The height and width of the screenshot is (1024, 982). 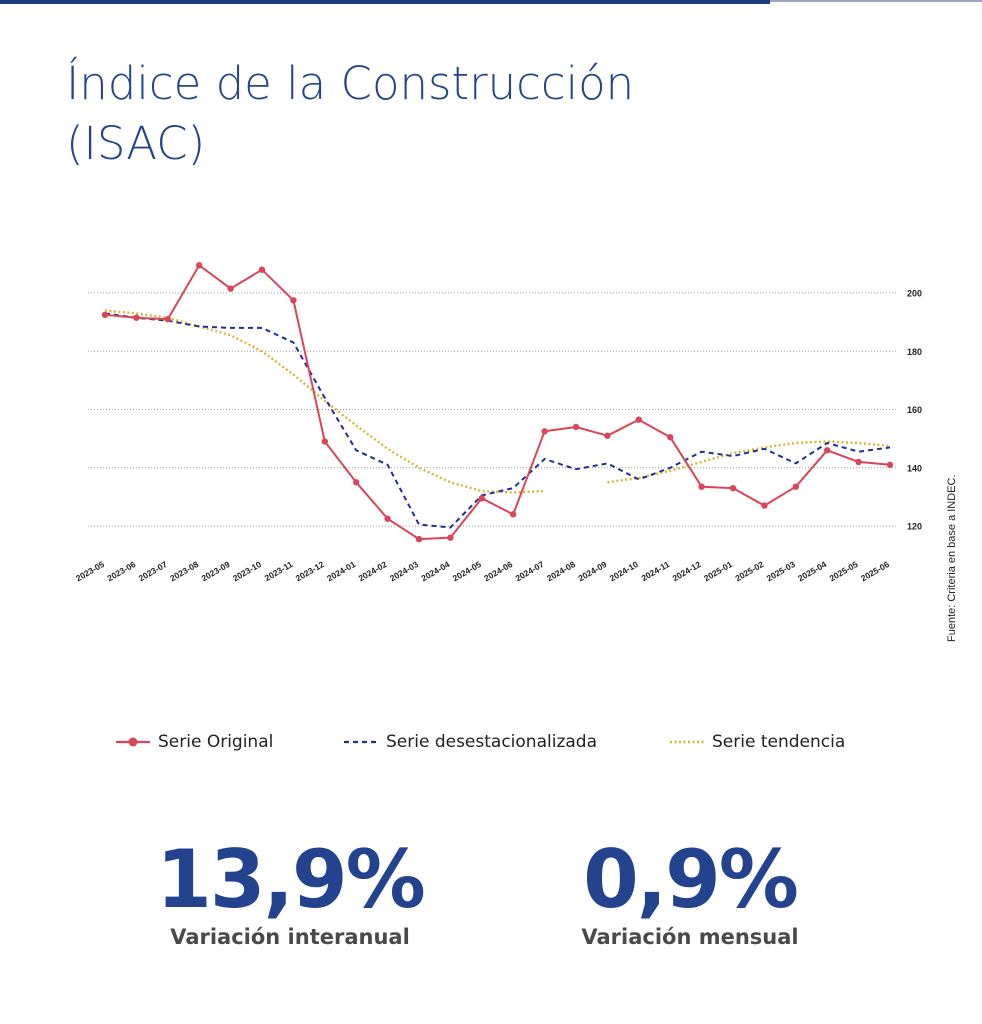 What do you see at coordinates (279, 571) in the screenshot?
I see `x-tick-2023-11: 2023-11` at bounding box center [279, 571].